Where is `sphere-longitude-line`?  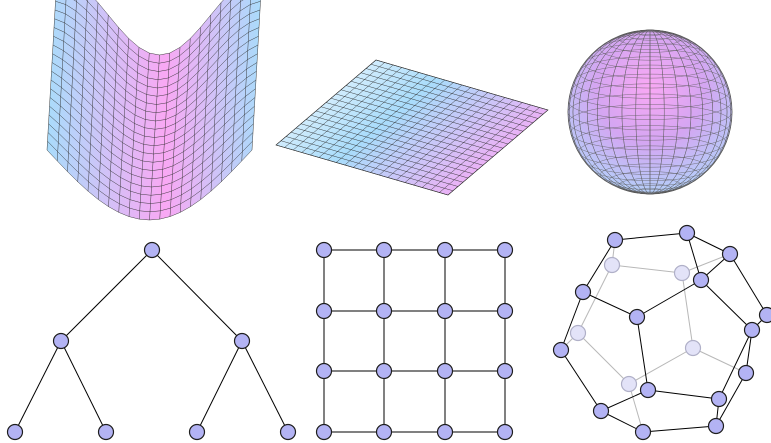
sphere-longitude-line is located at coordinates (650, 112).